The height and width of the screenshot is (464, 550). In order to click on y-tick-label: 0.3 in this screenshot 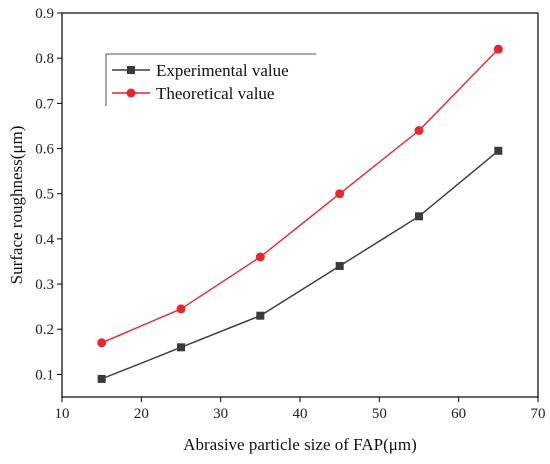, I will do `click(44, 285)`.